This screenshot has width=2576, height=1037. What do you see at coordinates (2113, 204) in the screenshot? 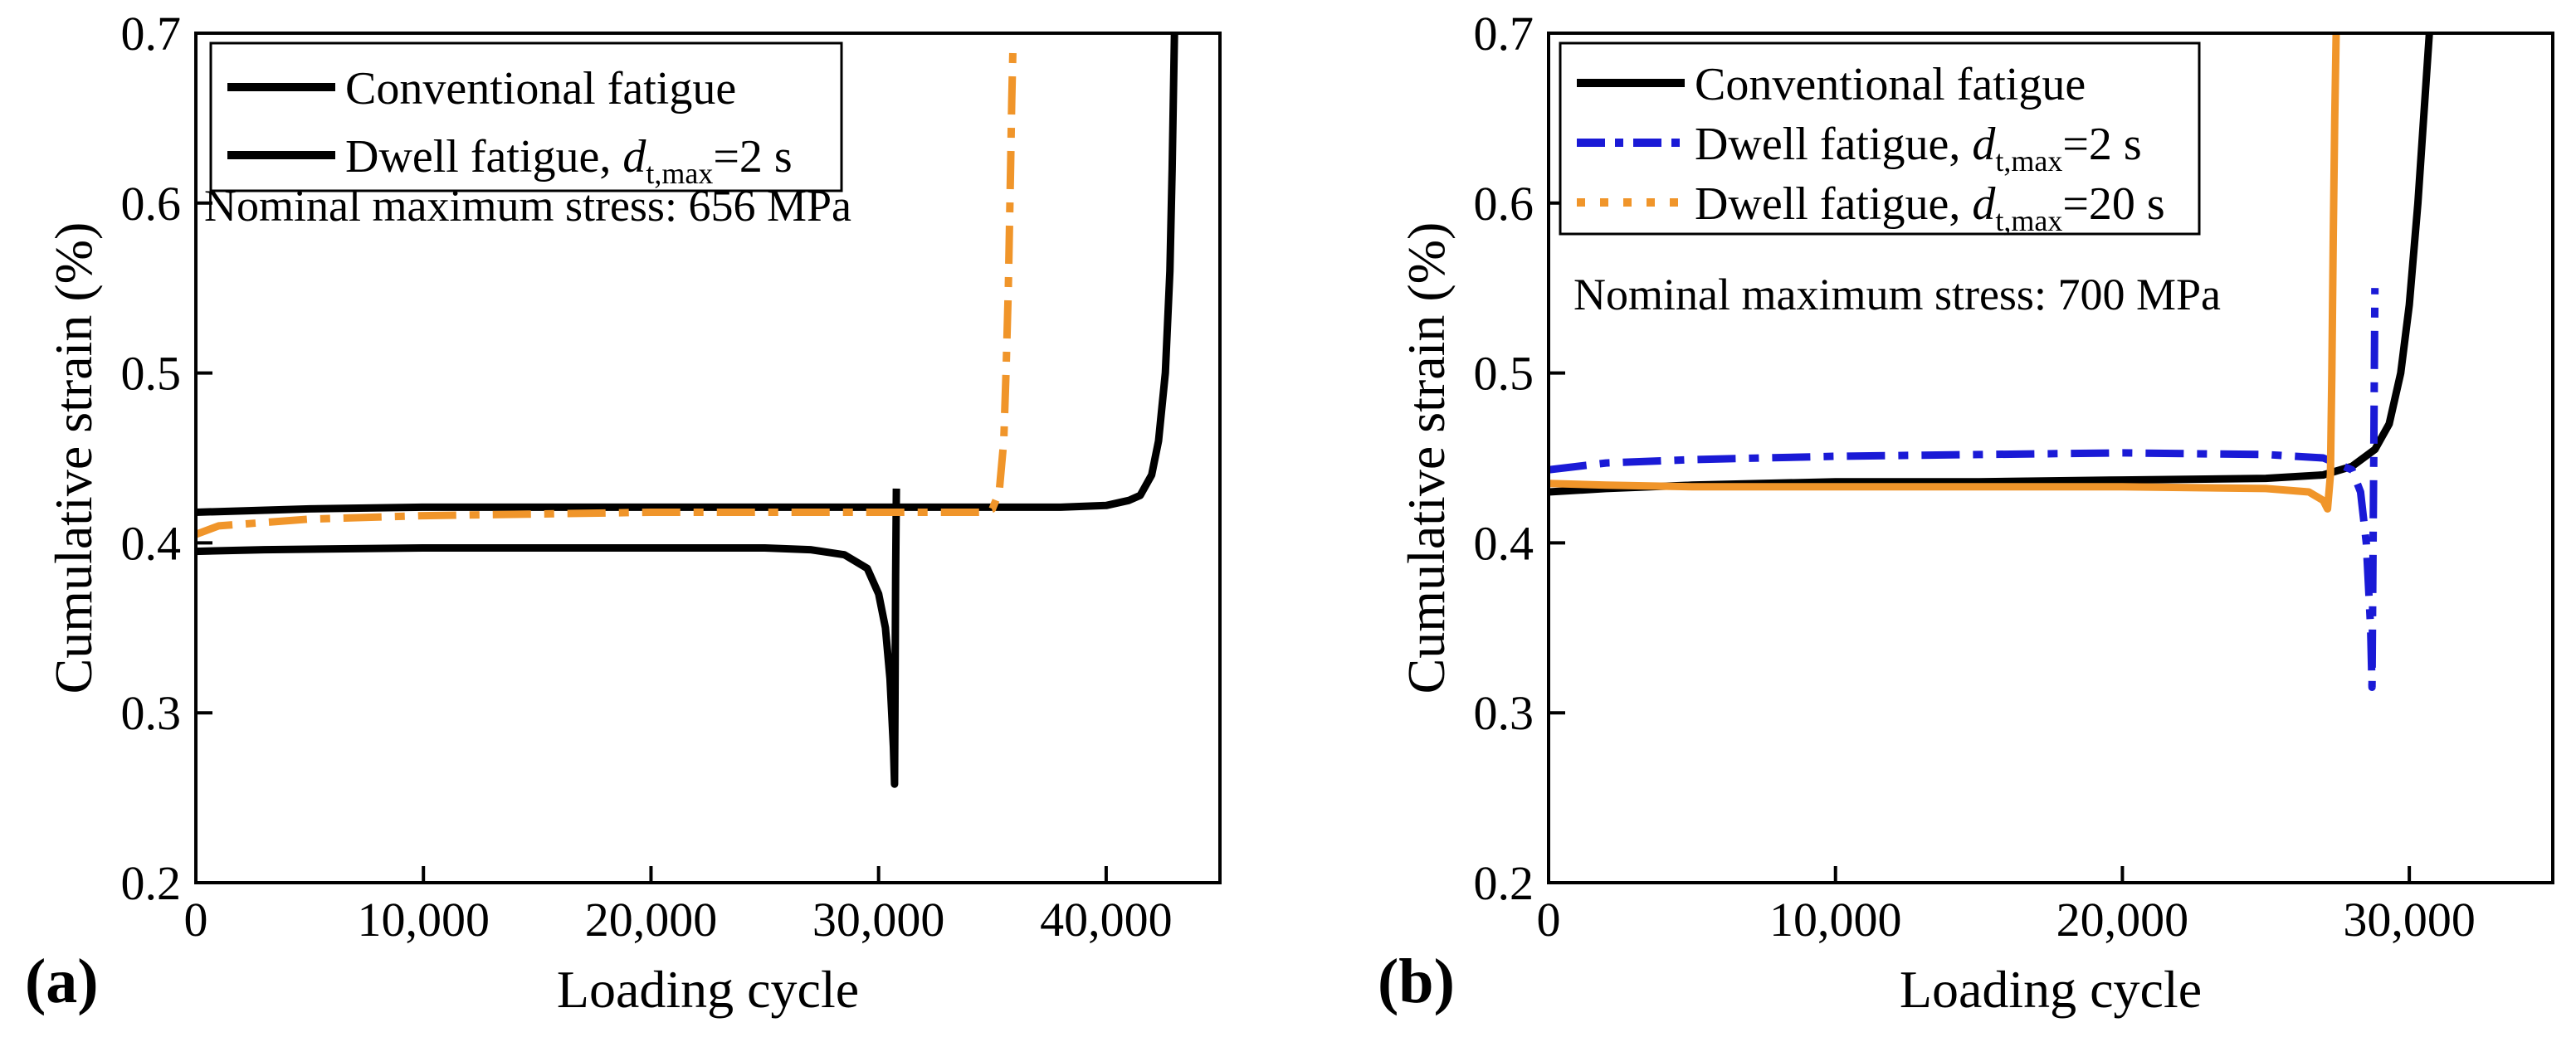
I see `legend-suffix: =20 s` at bounding box center [2113, 204].